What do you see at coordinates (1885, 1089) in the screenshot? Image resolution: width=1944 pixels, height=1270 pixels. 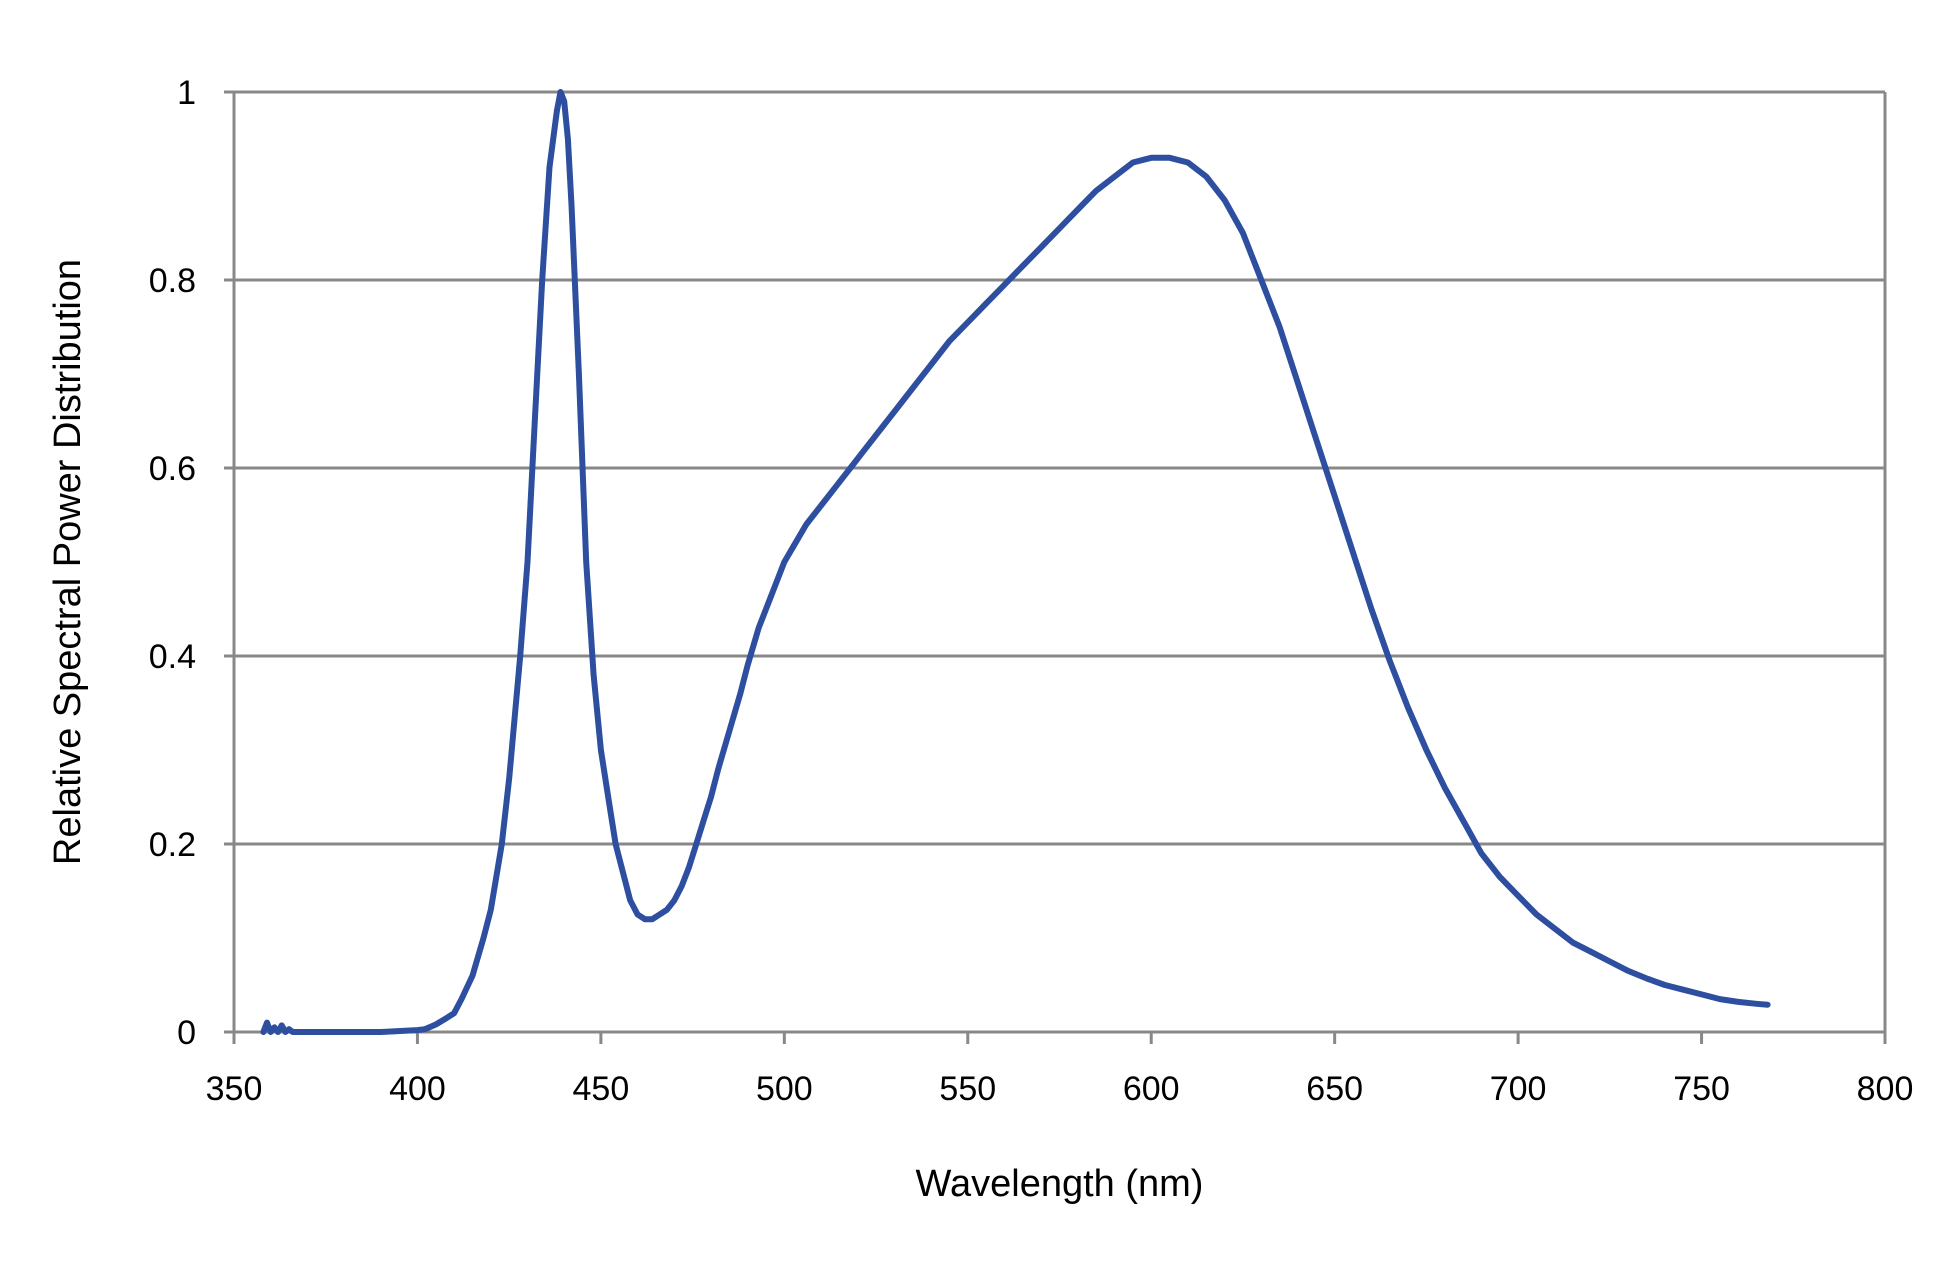 I see `x-tick-label: 800` at bounding box center [1885, 1089].